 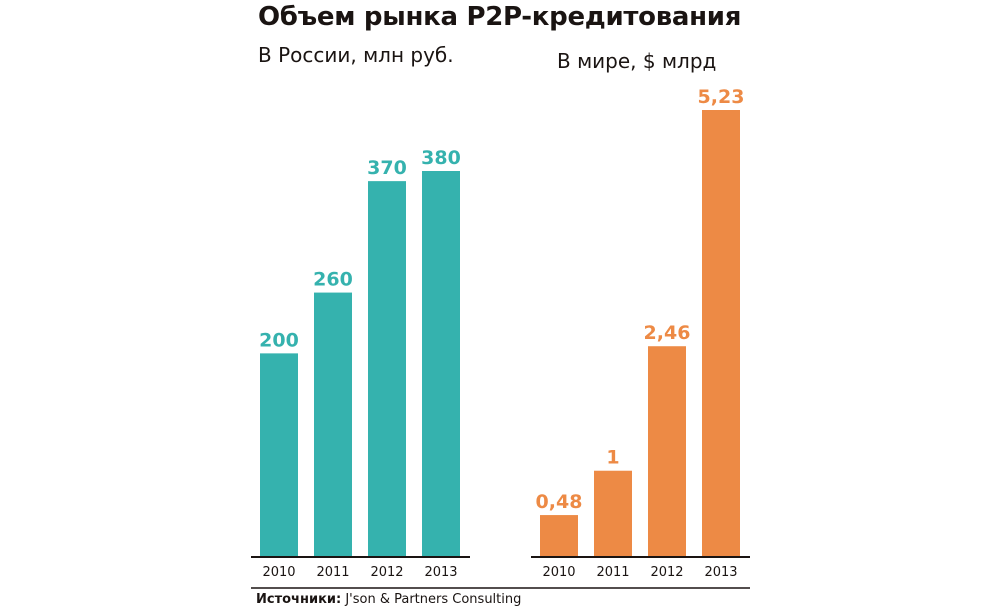 I want to click on russia-tick-label: 2012, so click(x=386, y=572).